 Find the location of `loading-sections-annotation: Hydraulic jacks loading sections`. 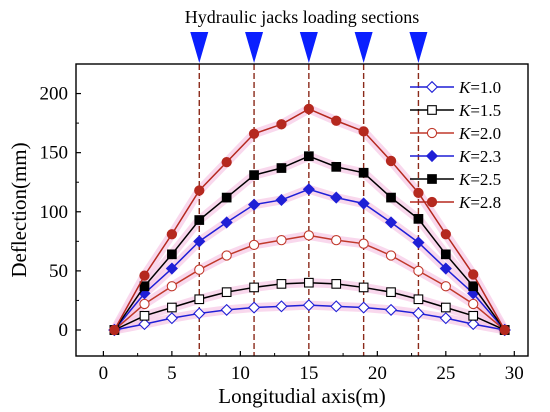

loading-sections-annotation: Hydraulic jacks loading sections is located at coordinates (302, 17).